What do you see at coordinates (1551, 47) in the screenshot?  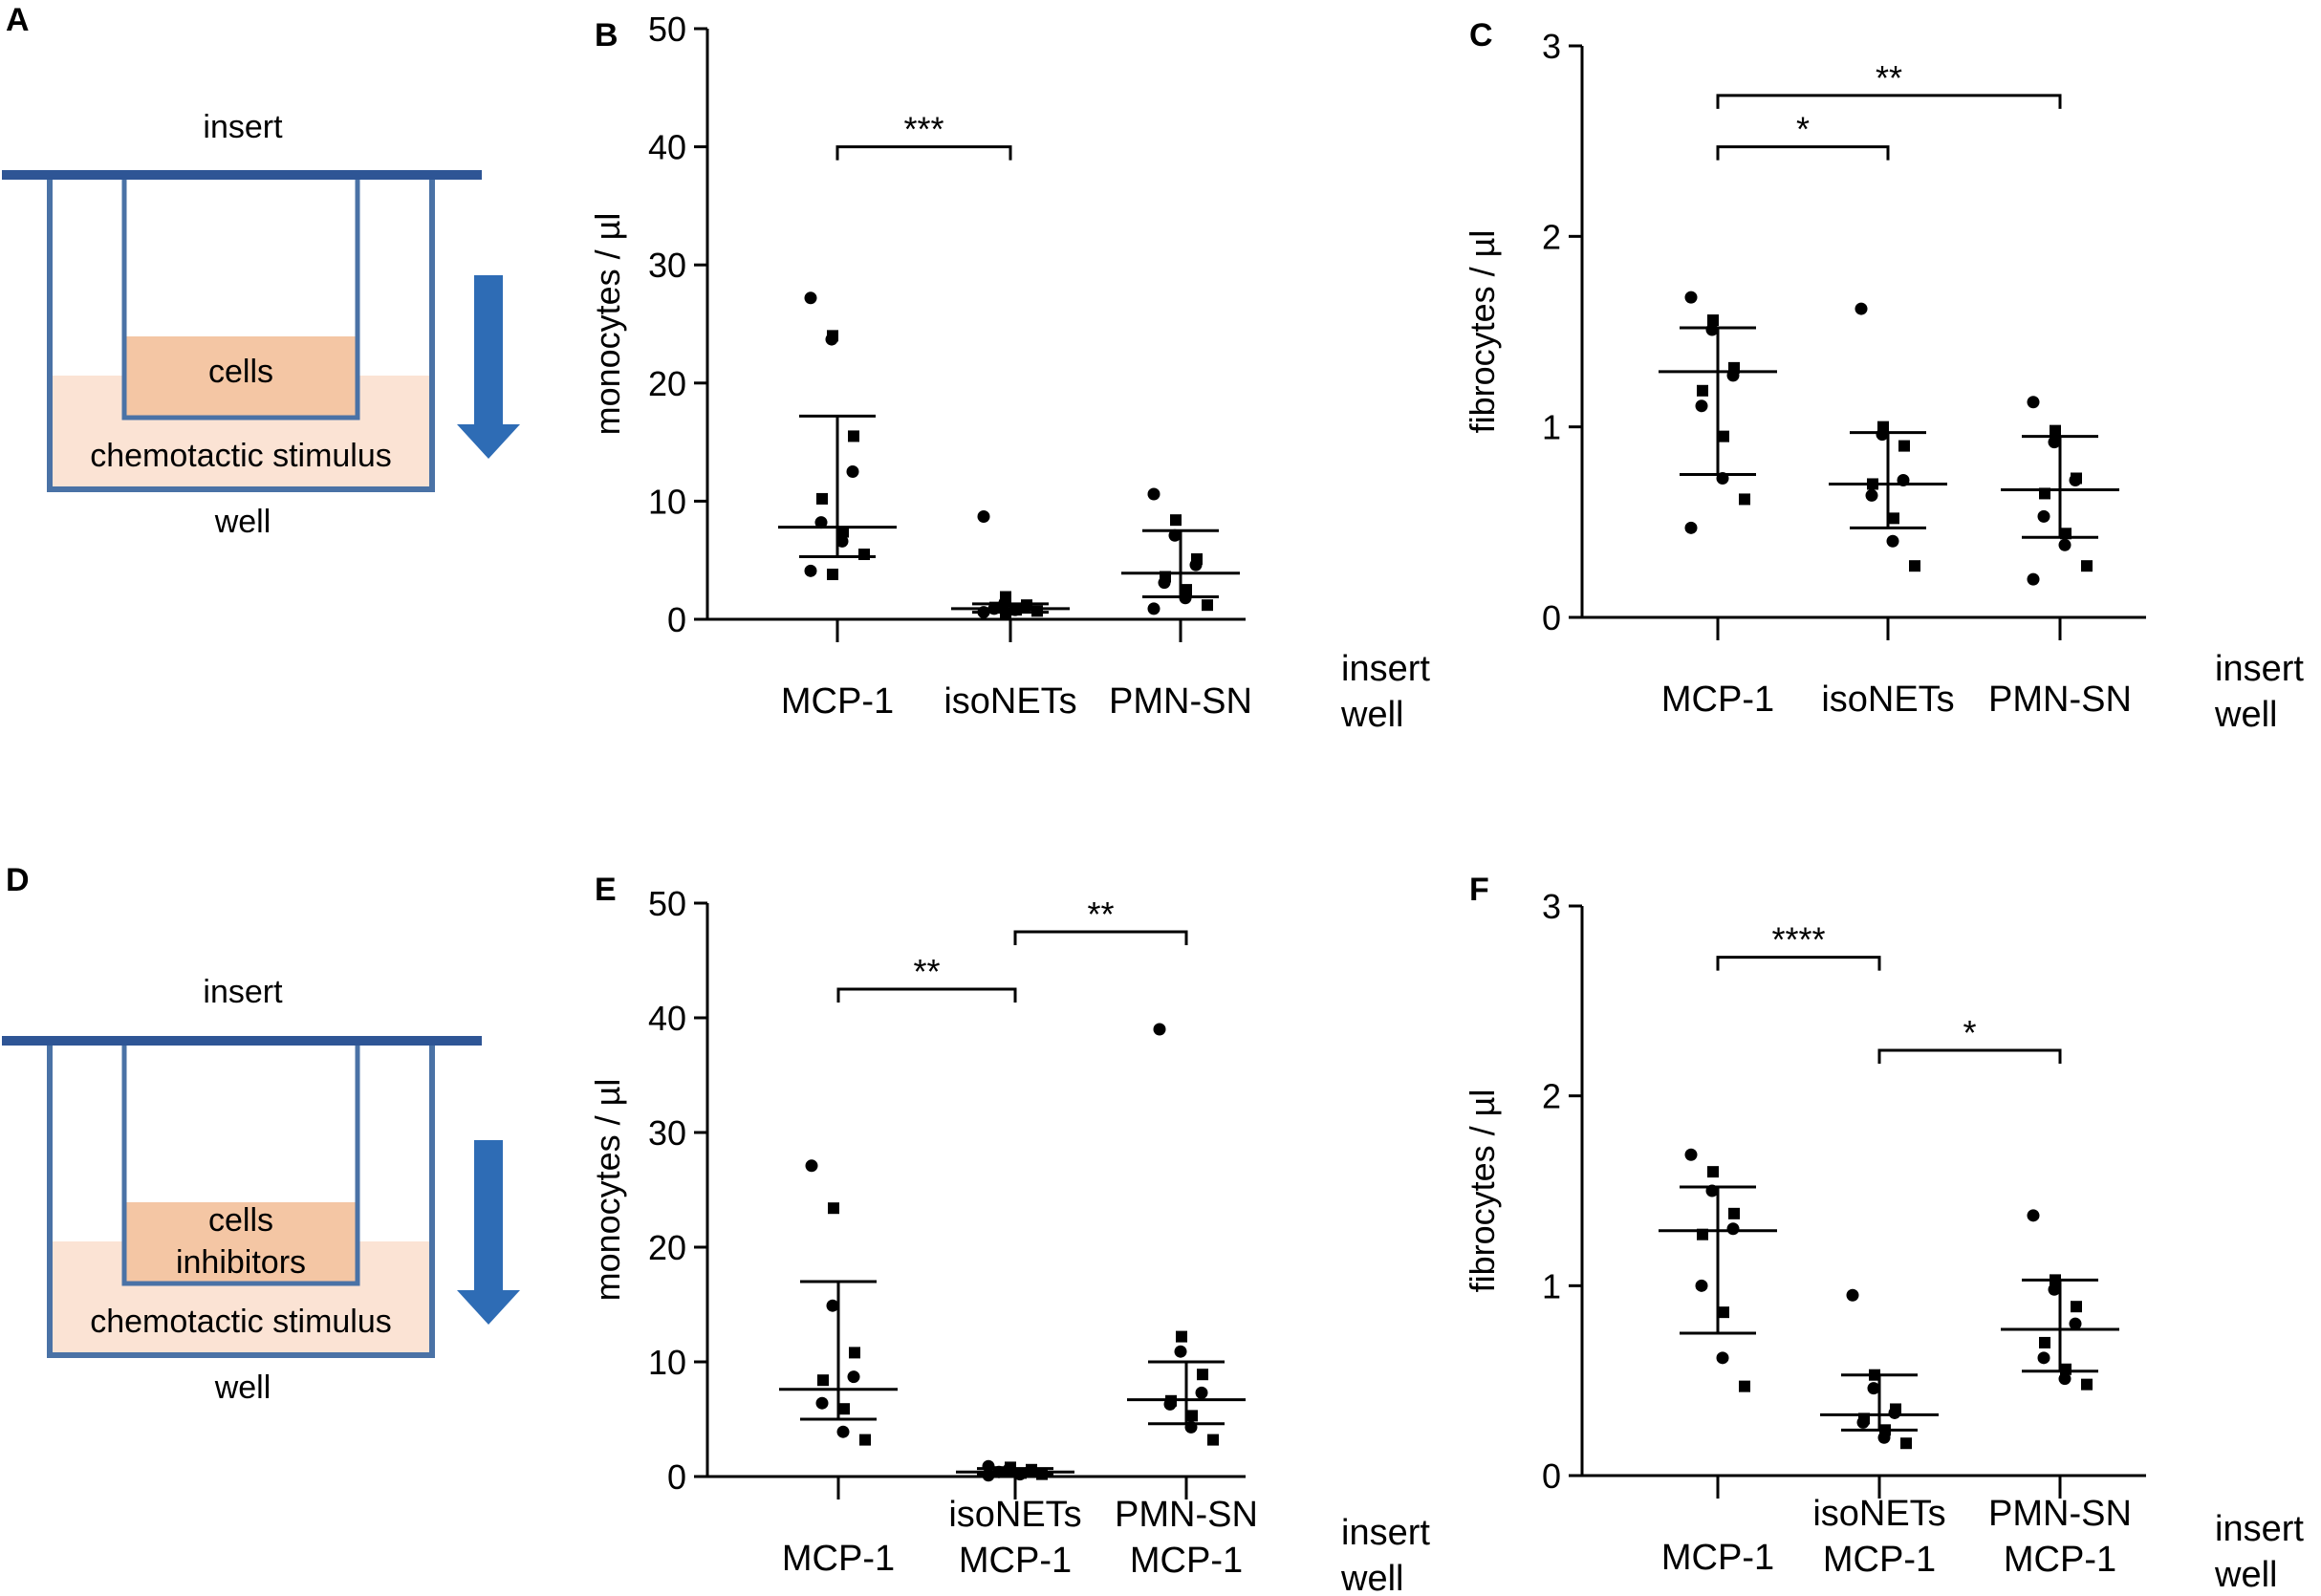 I see `y-tick-label: 3` at bounding box center [1551, 47].